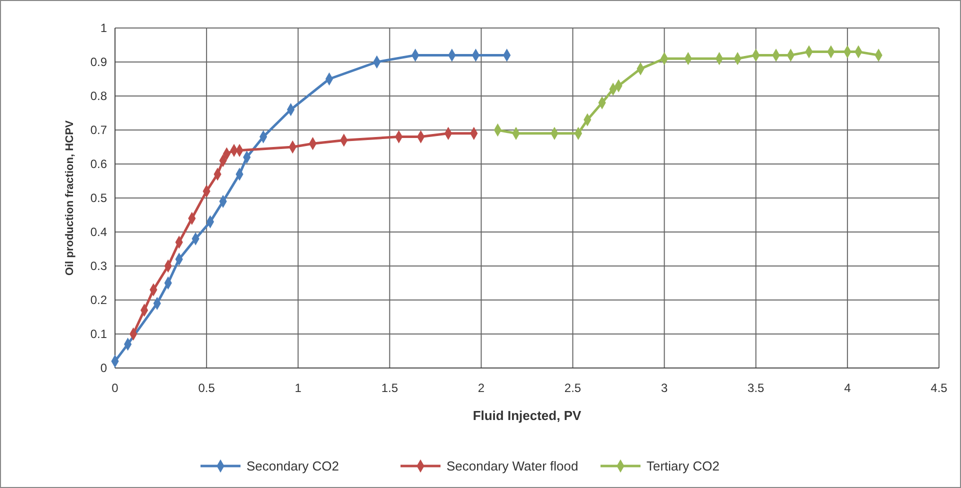 Image resolution: width=961 pixels, height=488 pixels. What do you see at coordinates (99, 232) in the screenshot?
I see `y-tick-label: 0.4` at bounding box center [99, 232].